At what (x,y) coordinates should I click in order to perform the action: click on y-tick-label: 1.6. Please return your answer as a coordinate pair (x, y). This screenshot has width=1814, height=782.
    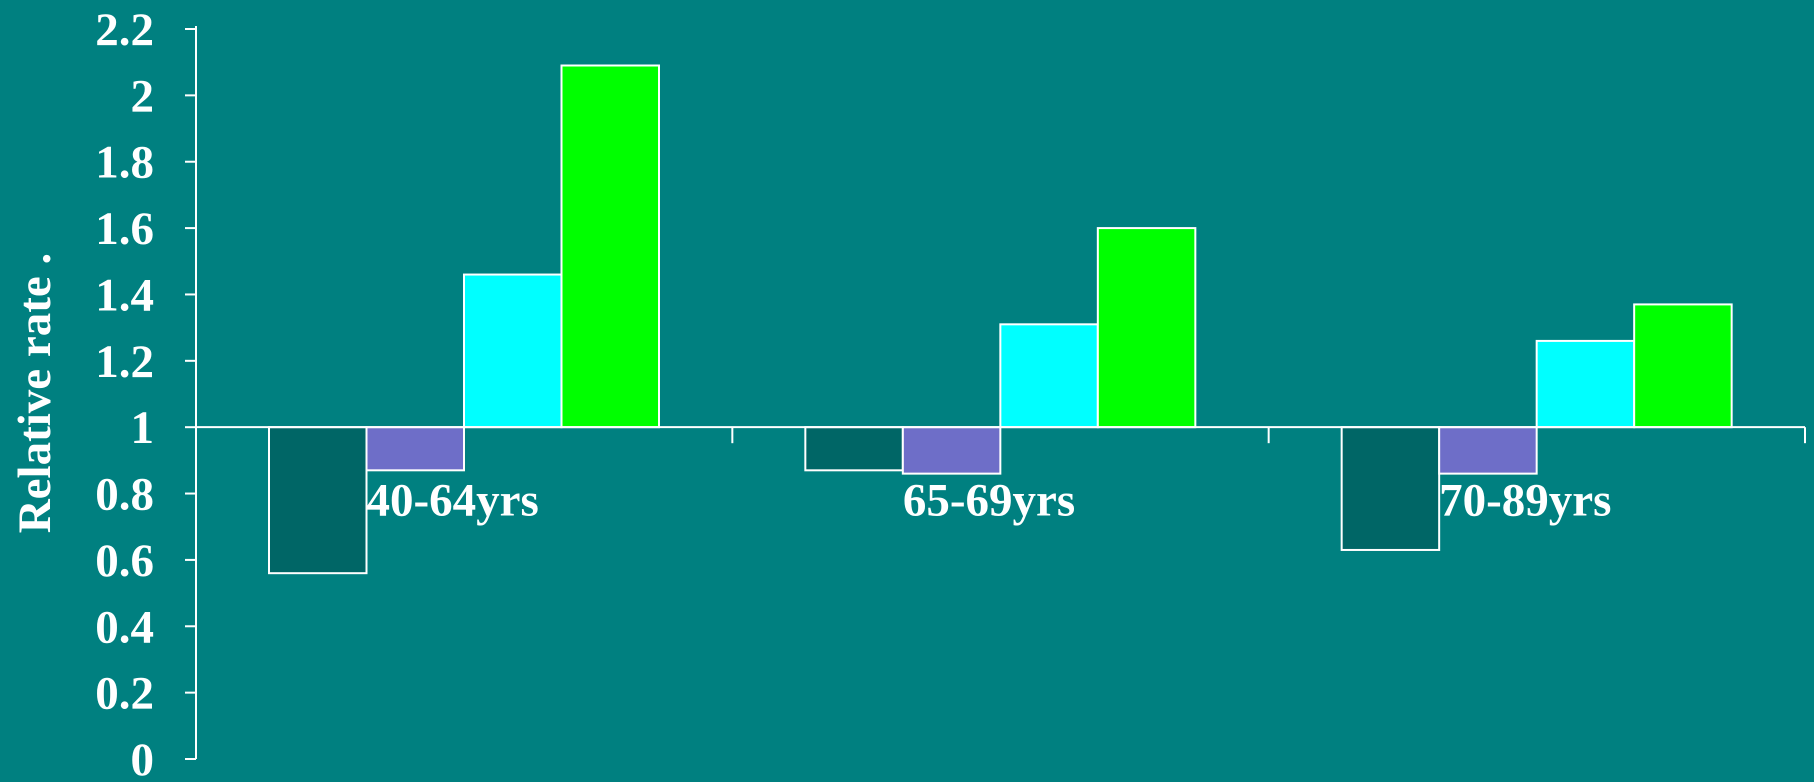
    Looking at the image, I should click on (124, 229).